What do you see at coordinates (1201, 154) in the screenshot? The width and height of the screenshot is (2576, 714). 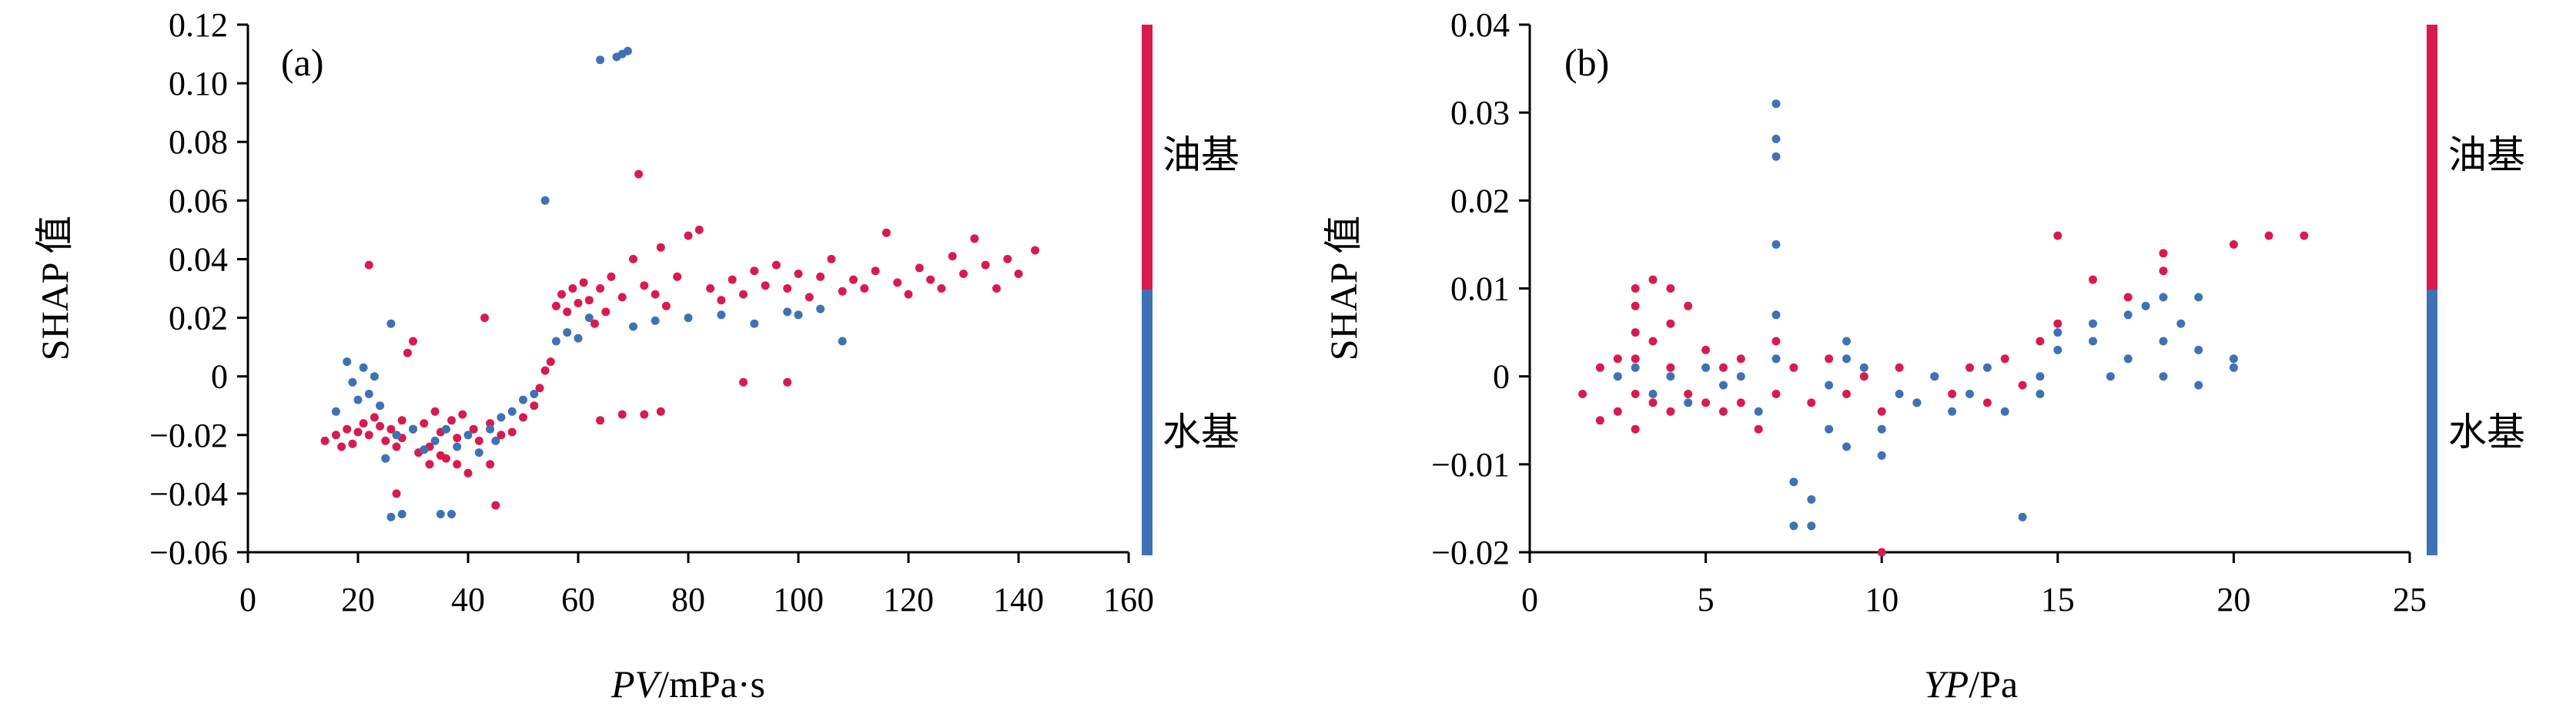 I see `legend-label-oil: 油基` at bounding box center [1201, 154].